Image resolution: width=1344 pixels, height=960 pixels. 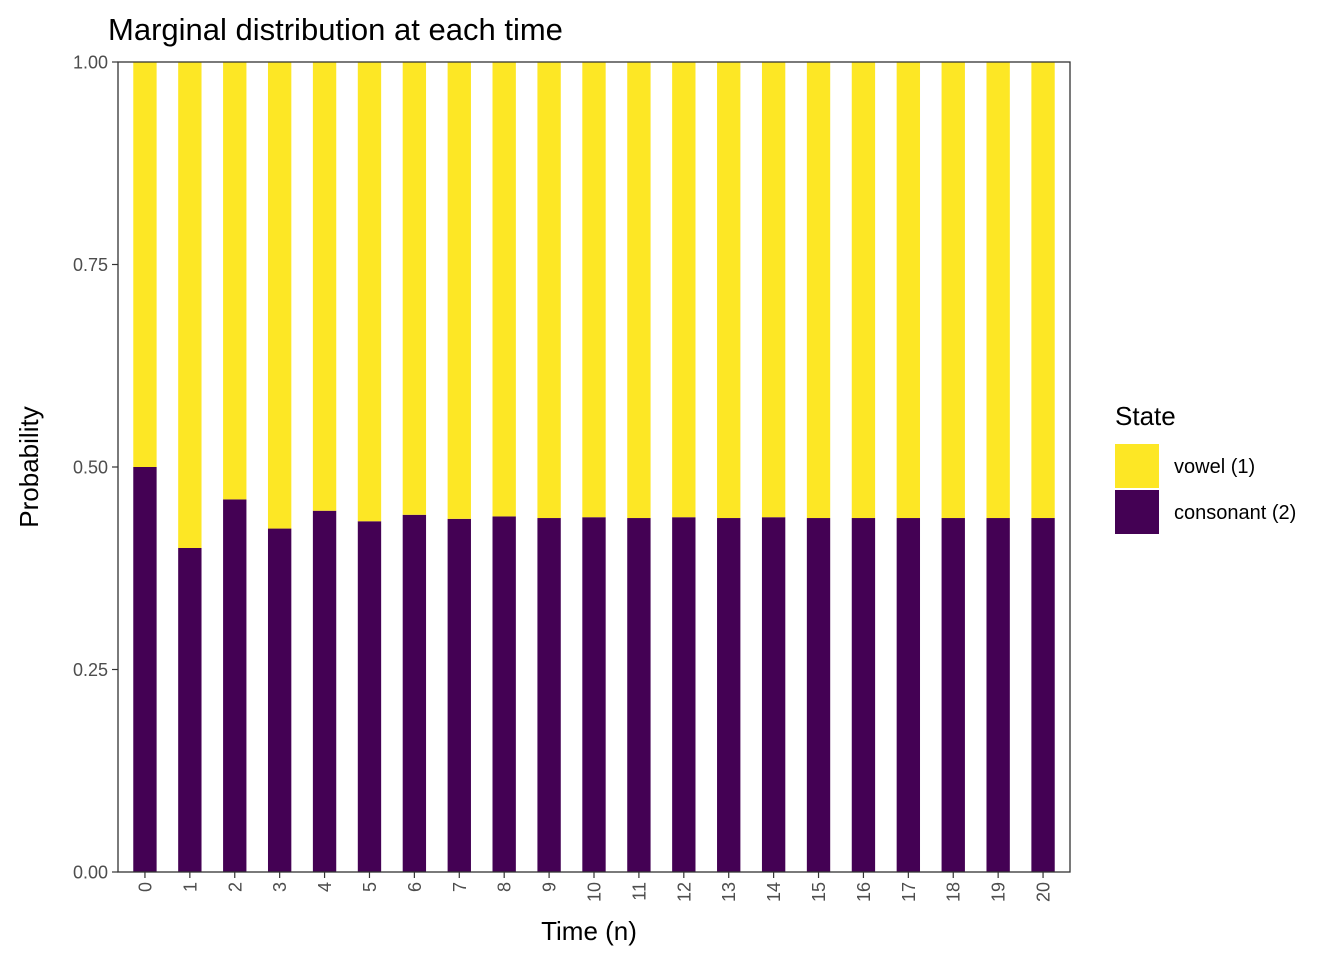 What do you see at coordinates (550, 887) in the screenshot?
I see `x-tick-label: 9` at bounding box center [550, 887].